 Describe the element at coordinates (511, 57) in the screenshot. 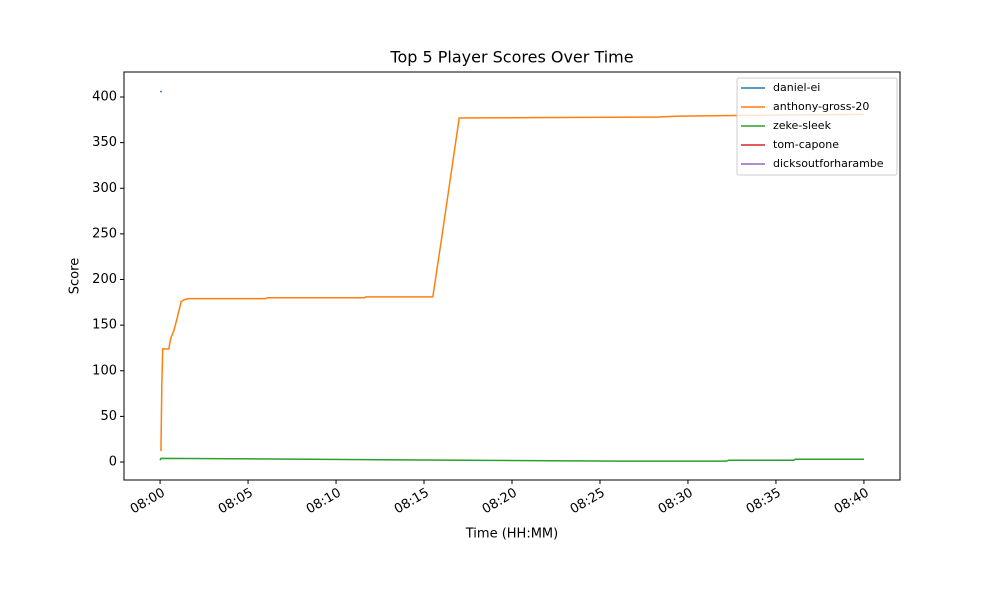

I see `chart-title: Top 5 Player Scores Over Time` at that location.